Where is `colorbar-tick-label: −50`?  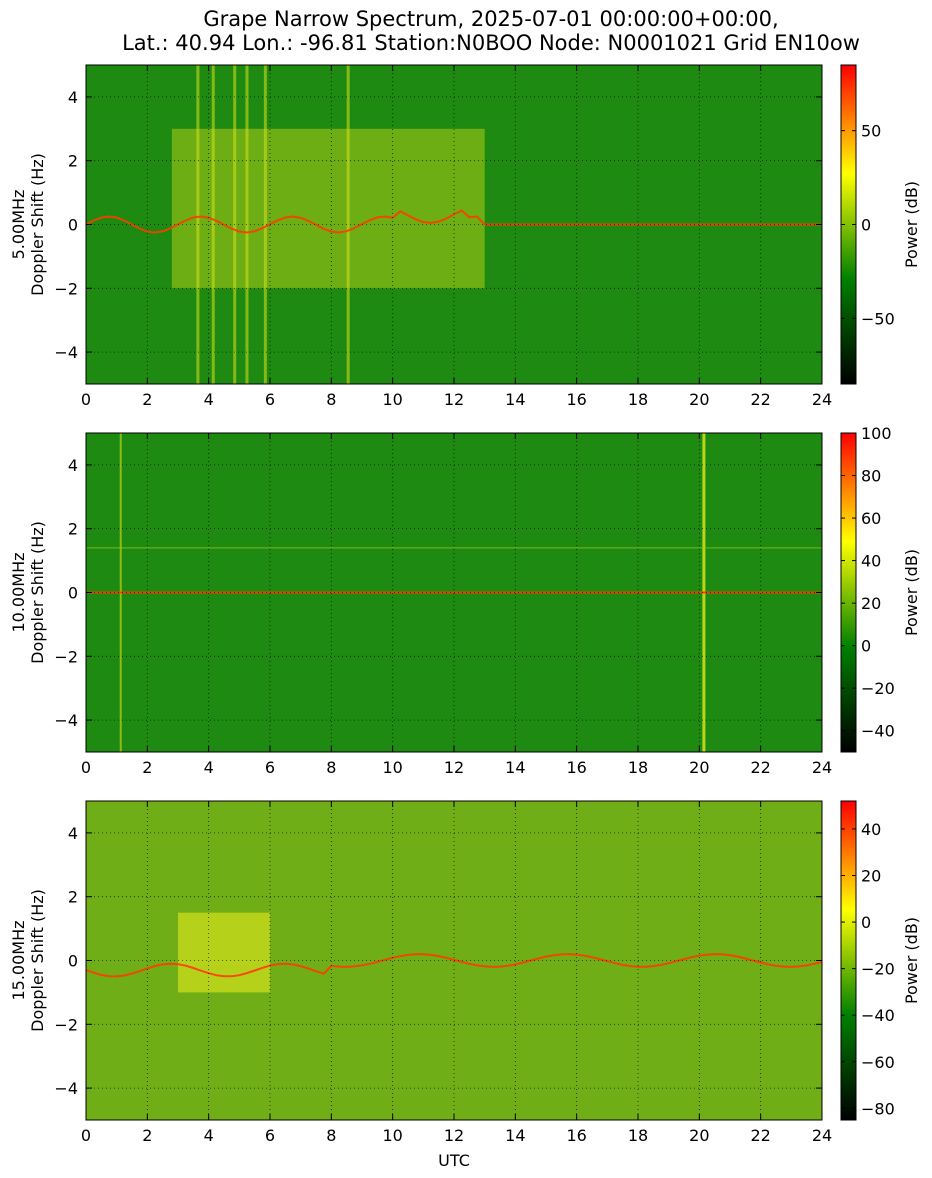
colorbar-tick-label: −50 is located at coordinates (878, 318).